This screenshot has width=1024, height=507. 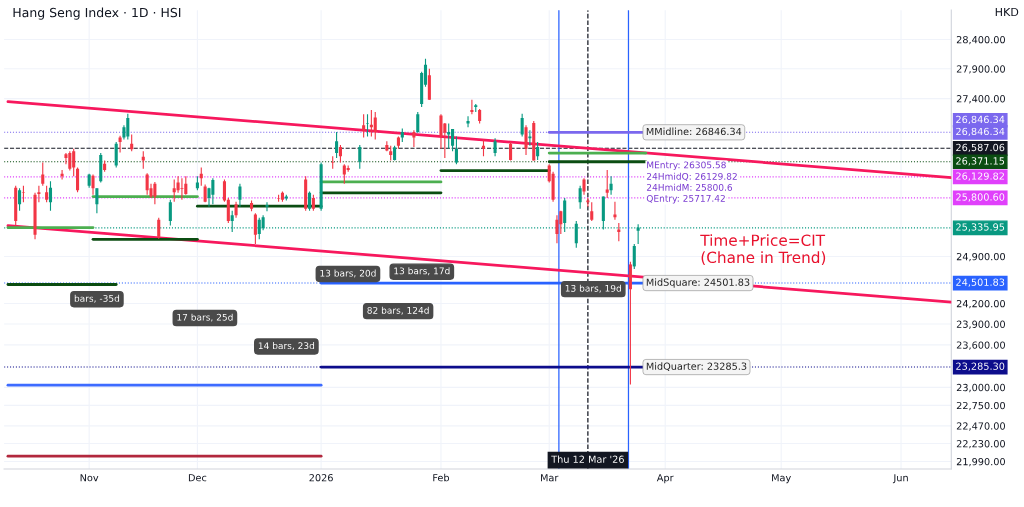 What do you see at coordinates (197, 478) in the screenshot?
I see `x-tick-label: Dec` at bounding box center [197, 478].